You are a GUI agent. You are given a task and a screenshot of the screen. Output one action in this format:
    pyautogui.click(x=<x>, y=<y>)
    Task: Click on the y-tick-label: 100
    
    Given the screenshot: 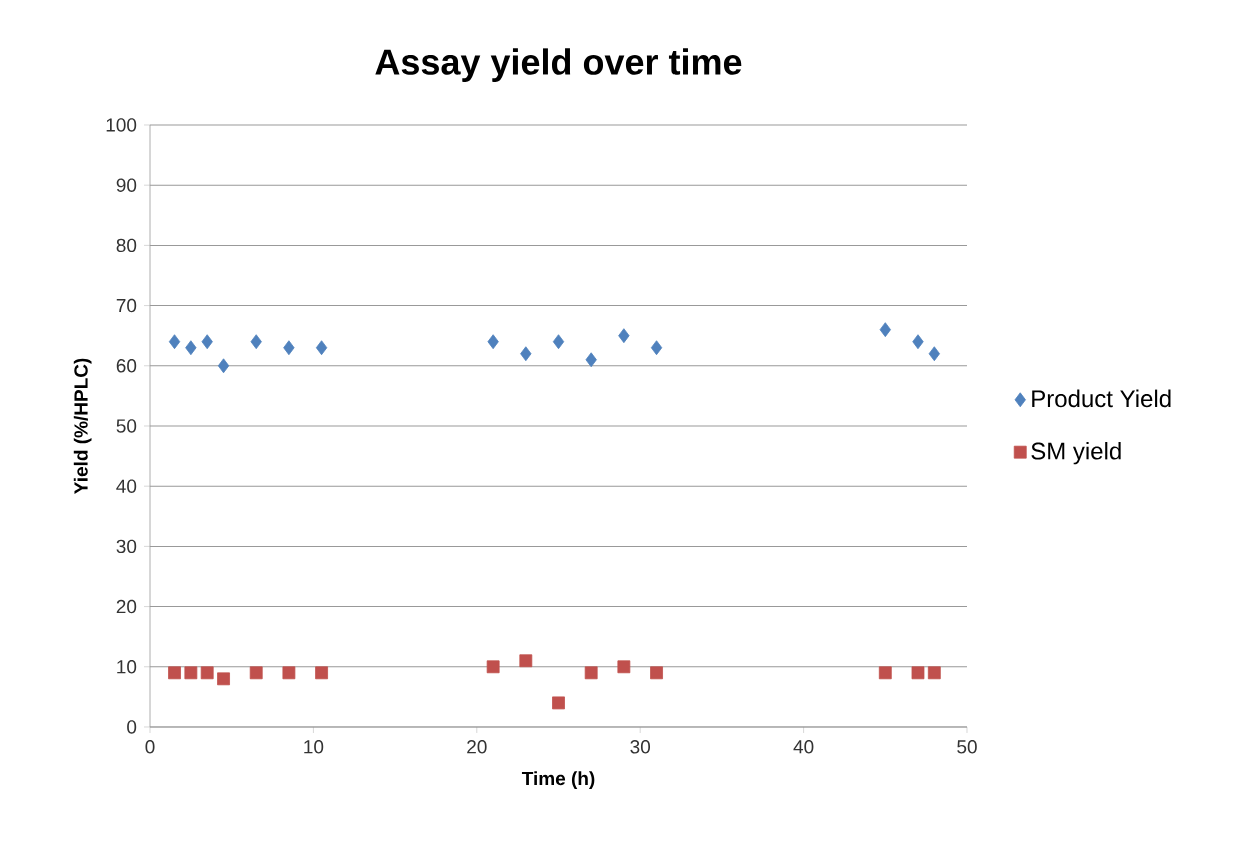 What is the action you would take?
    pyautogui.click(x=121, y=125)
    